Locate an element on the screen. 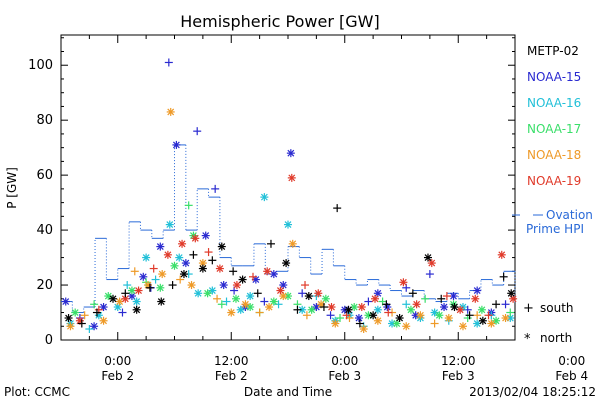  south-marker-label: south is located at coordinates (557, 308).